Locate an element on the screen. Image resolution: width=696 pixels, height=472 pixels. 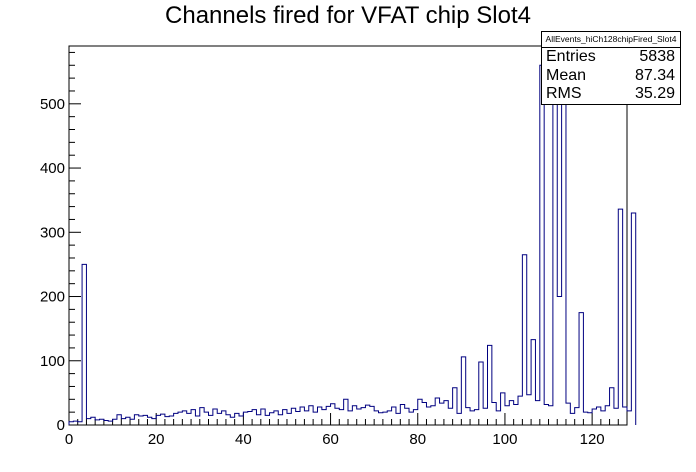
stats-rms-value: 35.29 is located at coordinates (654, 93).